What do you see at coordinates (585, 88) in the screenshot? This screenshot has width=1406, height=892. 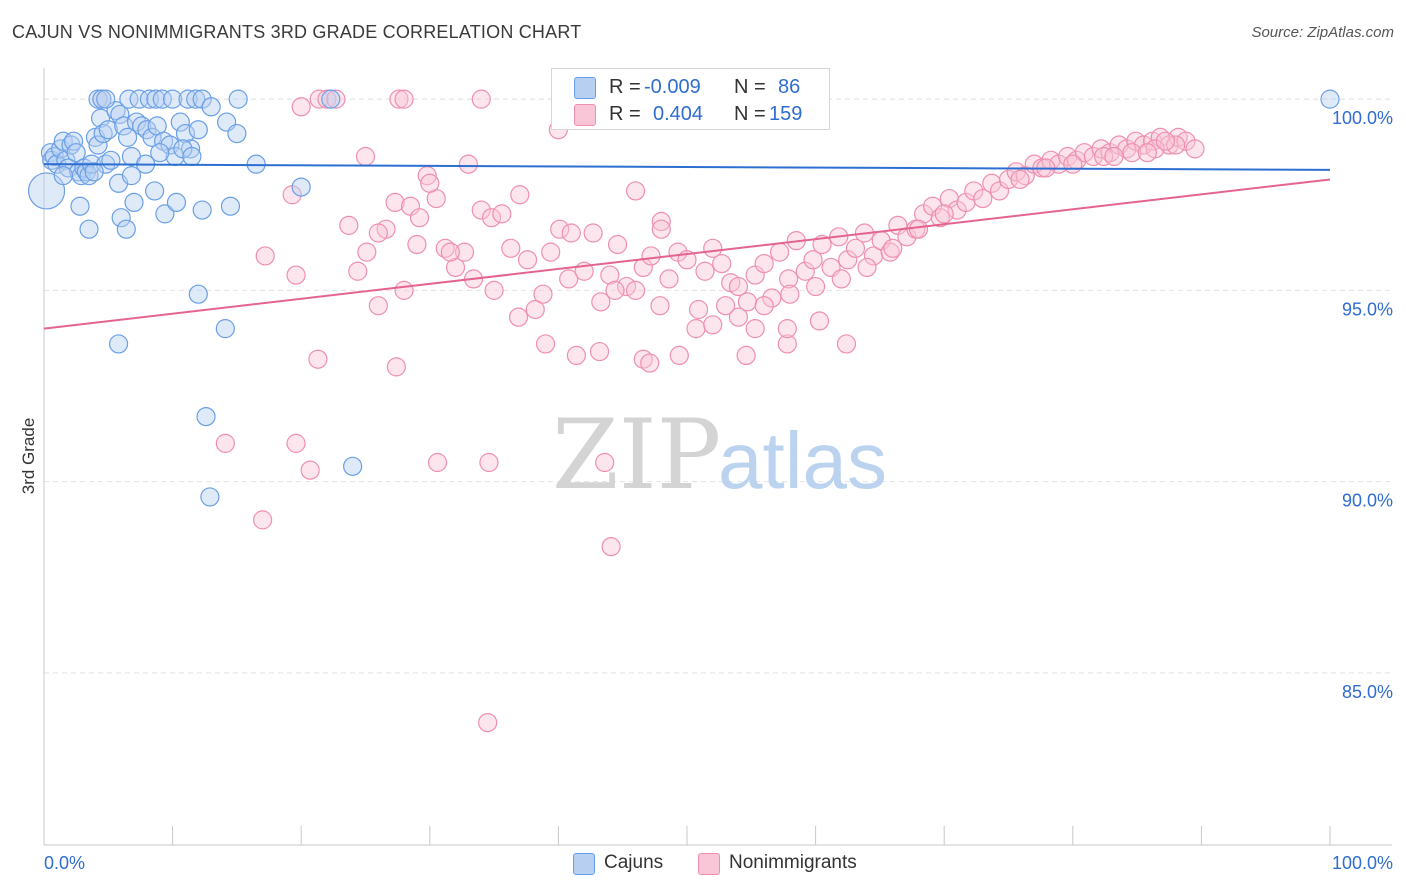 I see `legend-swatch-cajuns` at bounding box center [585, 88].